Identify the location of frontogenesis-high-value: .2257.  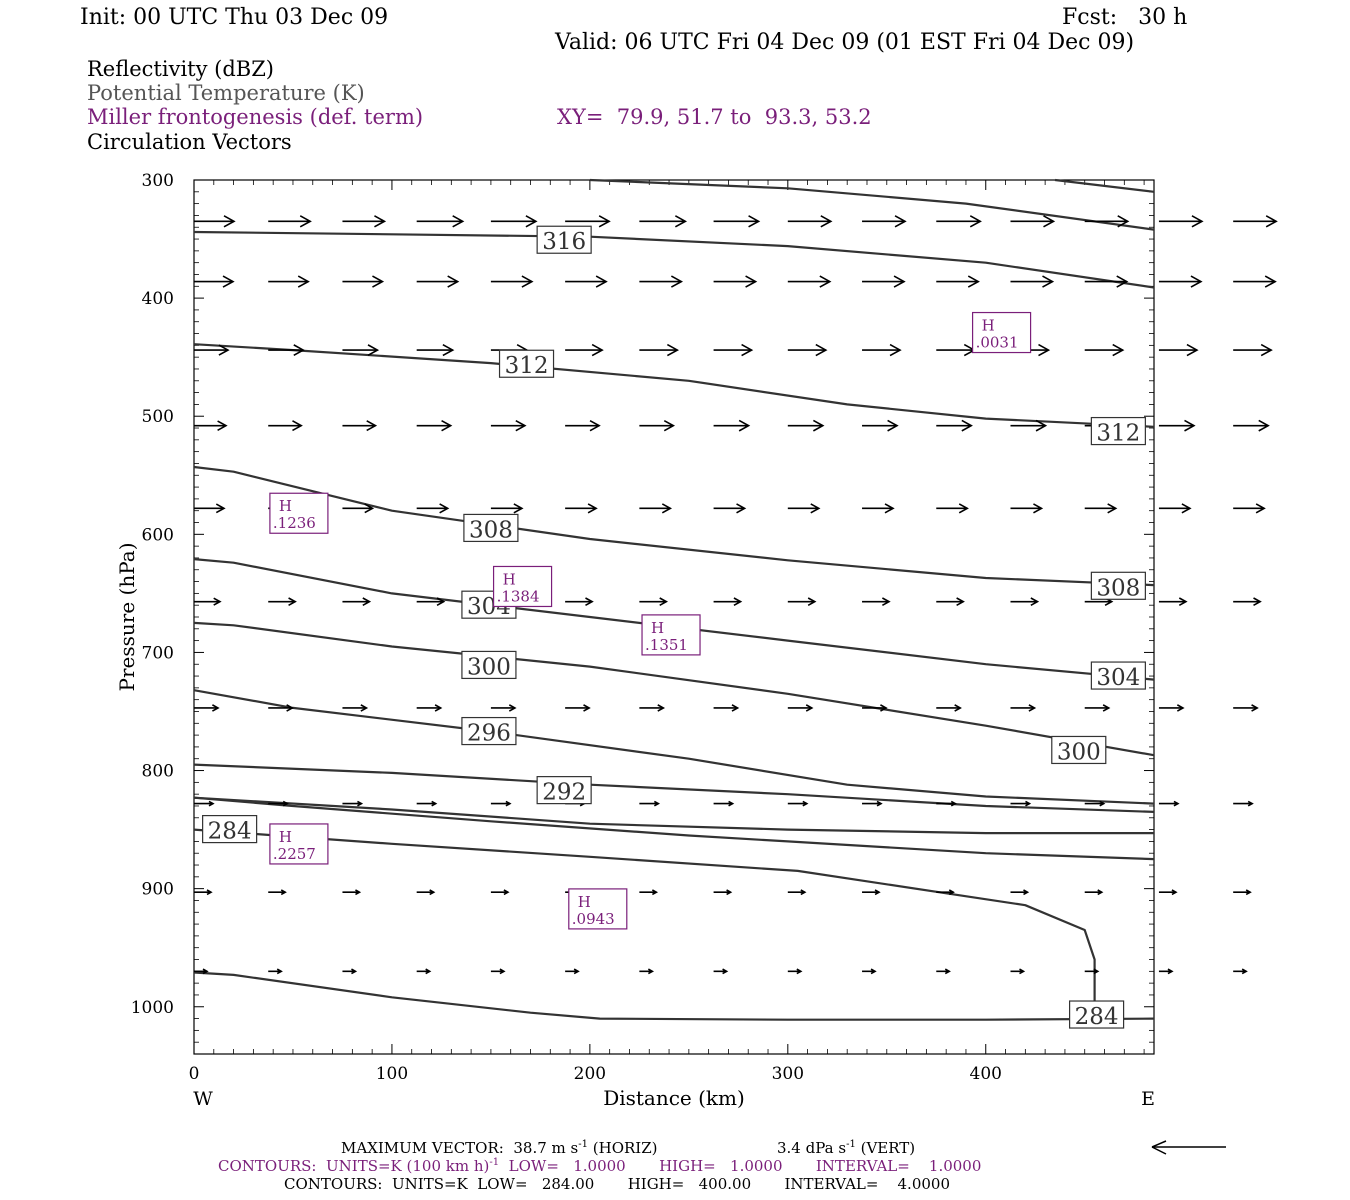
(294, 854).